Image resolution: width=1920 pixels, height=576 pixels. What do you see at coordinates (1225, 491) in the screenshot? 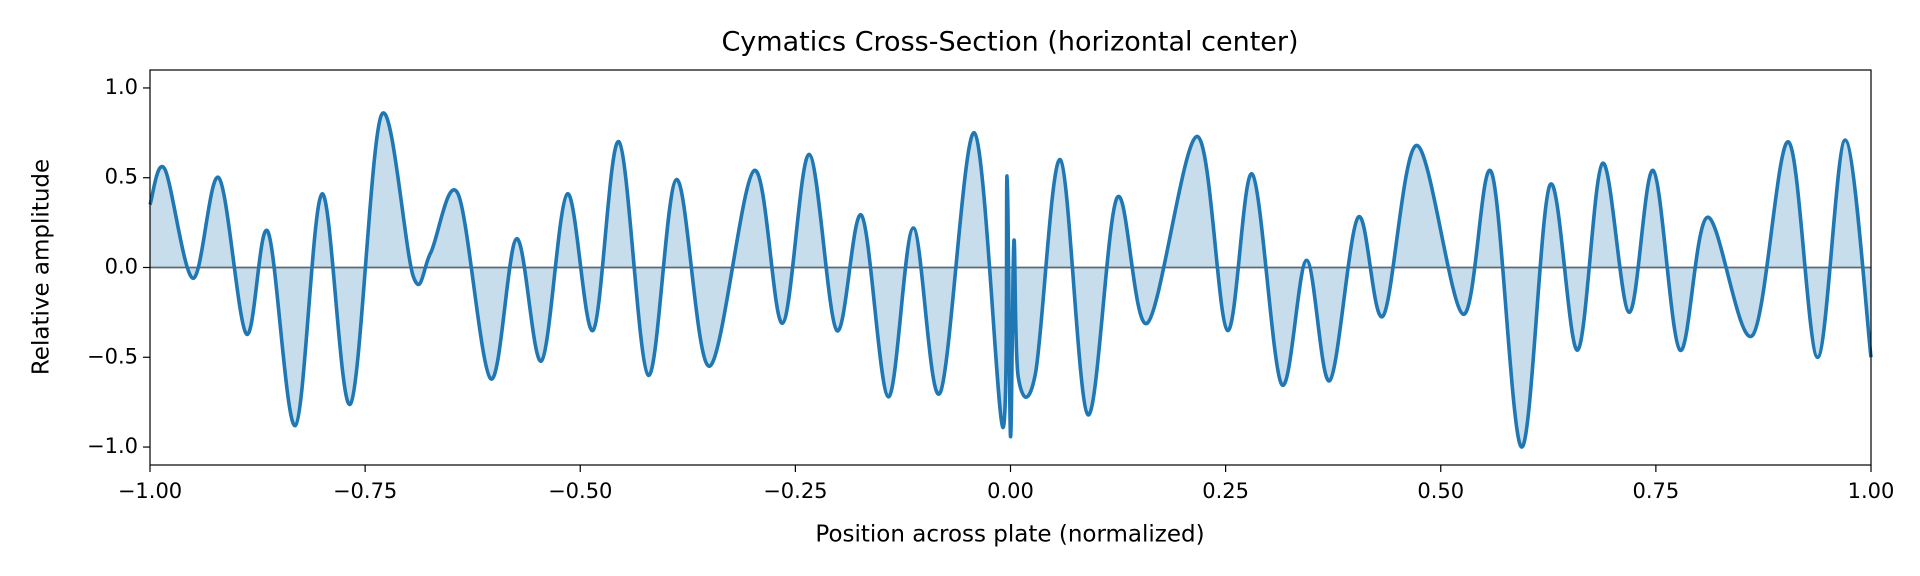
I see `x-tick-label: 0.25` at bounding box center [1225, 491].